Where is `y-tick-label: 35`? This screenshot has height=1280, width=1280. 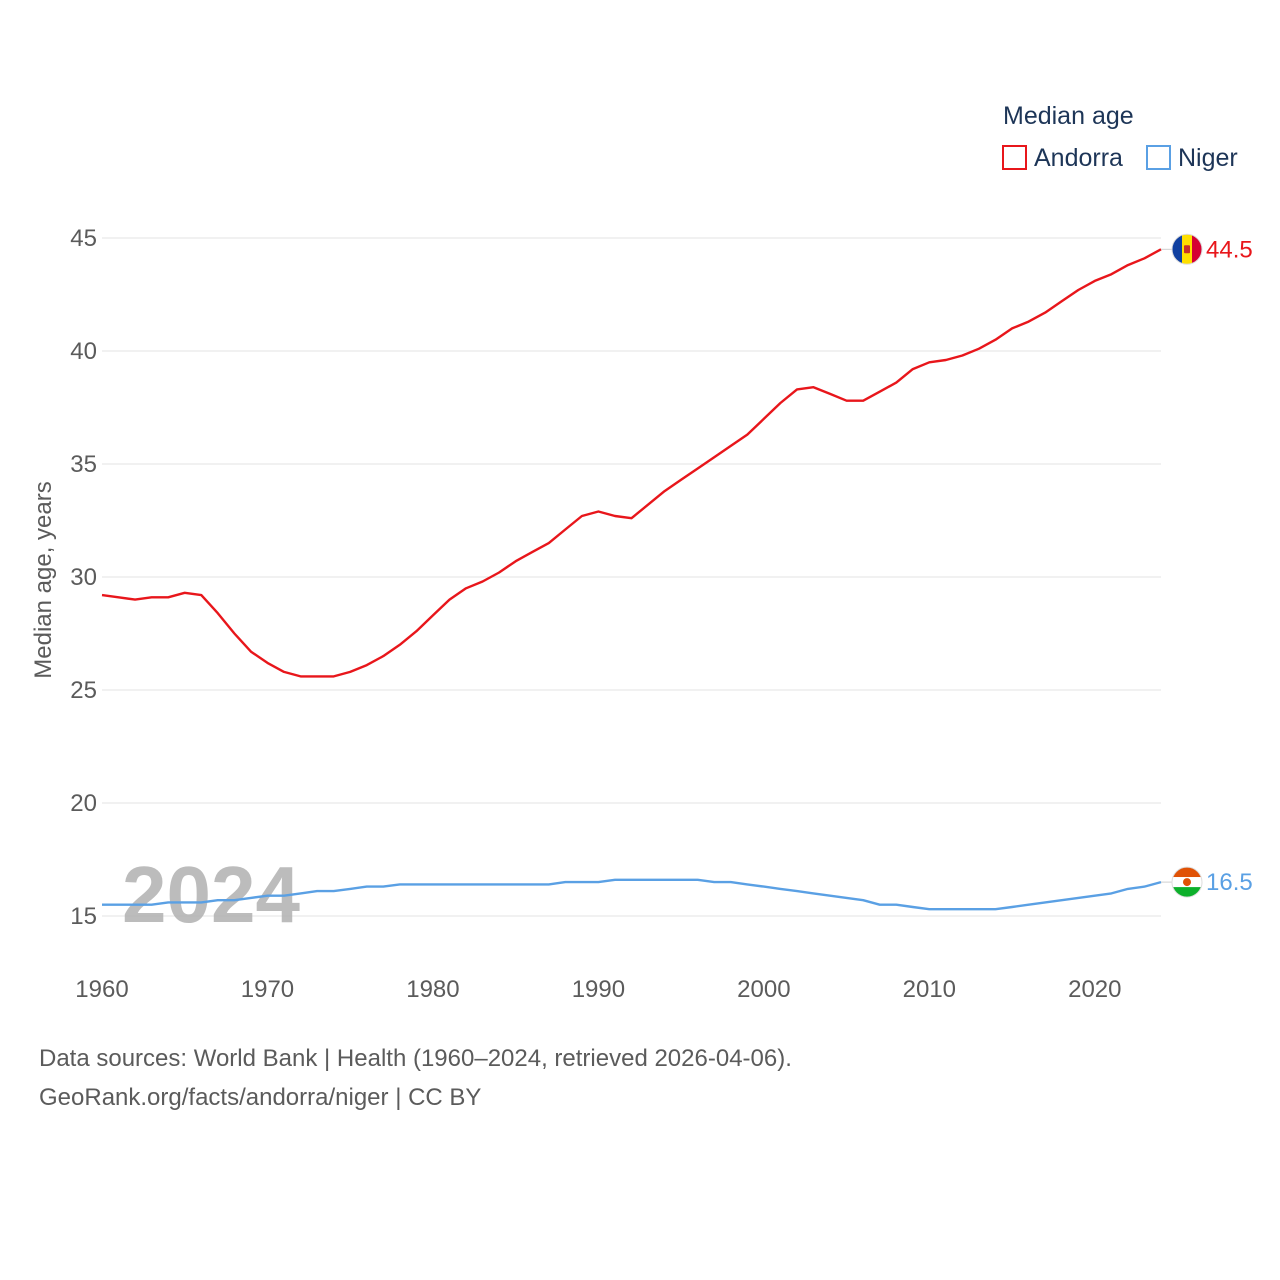 y-tick-label: 35 is located at coordinates (83, 464).